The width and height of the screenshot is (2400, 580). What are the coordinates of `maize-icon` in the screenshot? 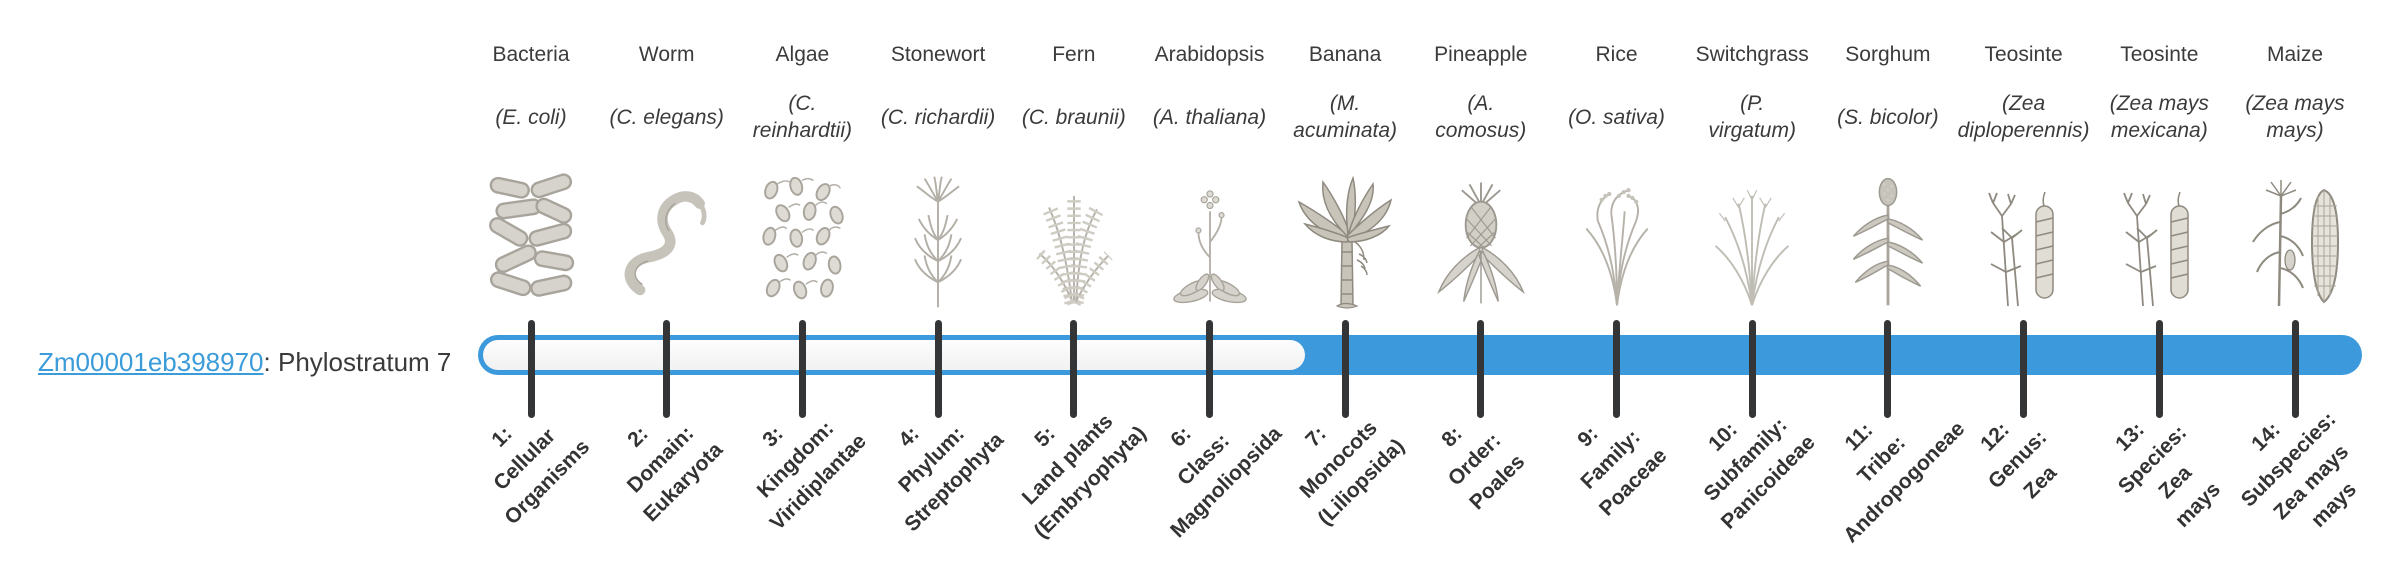 It's located at (2295, 241).